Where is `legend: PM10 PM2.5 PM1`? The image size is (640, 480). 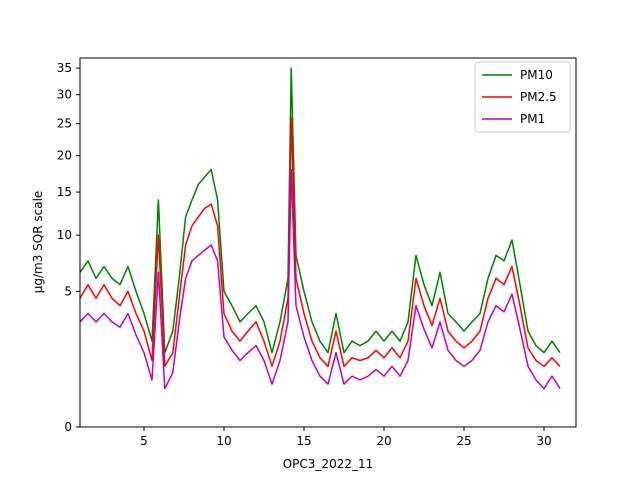
legend: PM10 PM2.5 PM1 is located at coordinates (522, 97).